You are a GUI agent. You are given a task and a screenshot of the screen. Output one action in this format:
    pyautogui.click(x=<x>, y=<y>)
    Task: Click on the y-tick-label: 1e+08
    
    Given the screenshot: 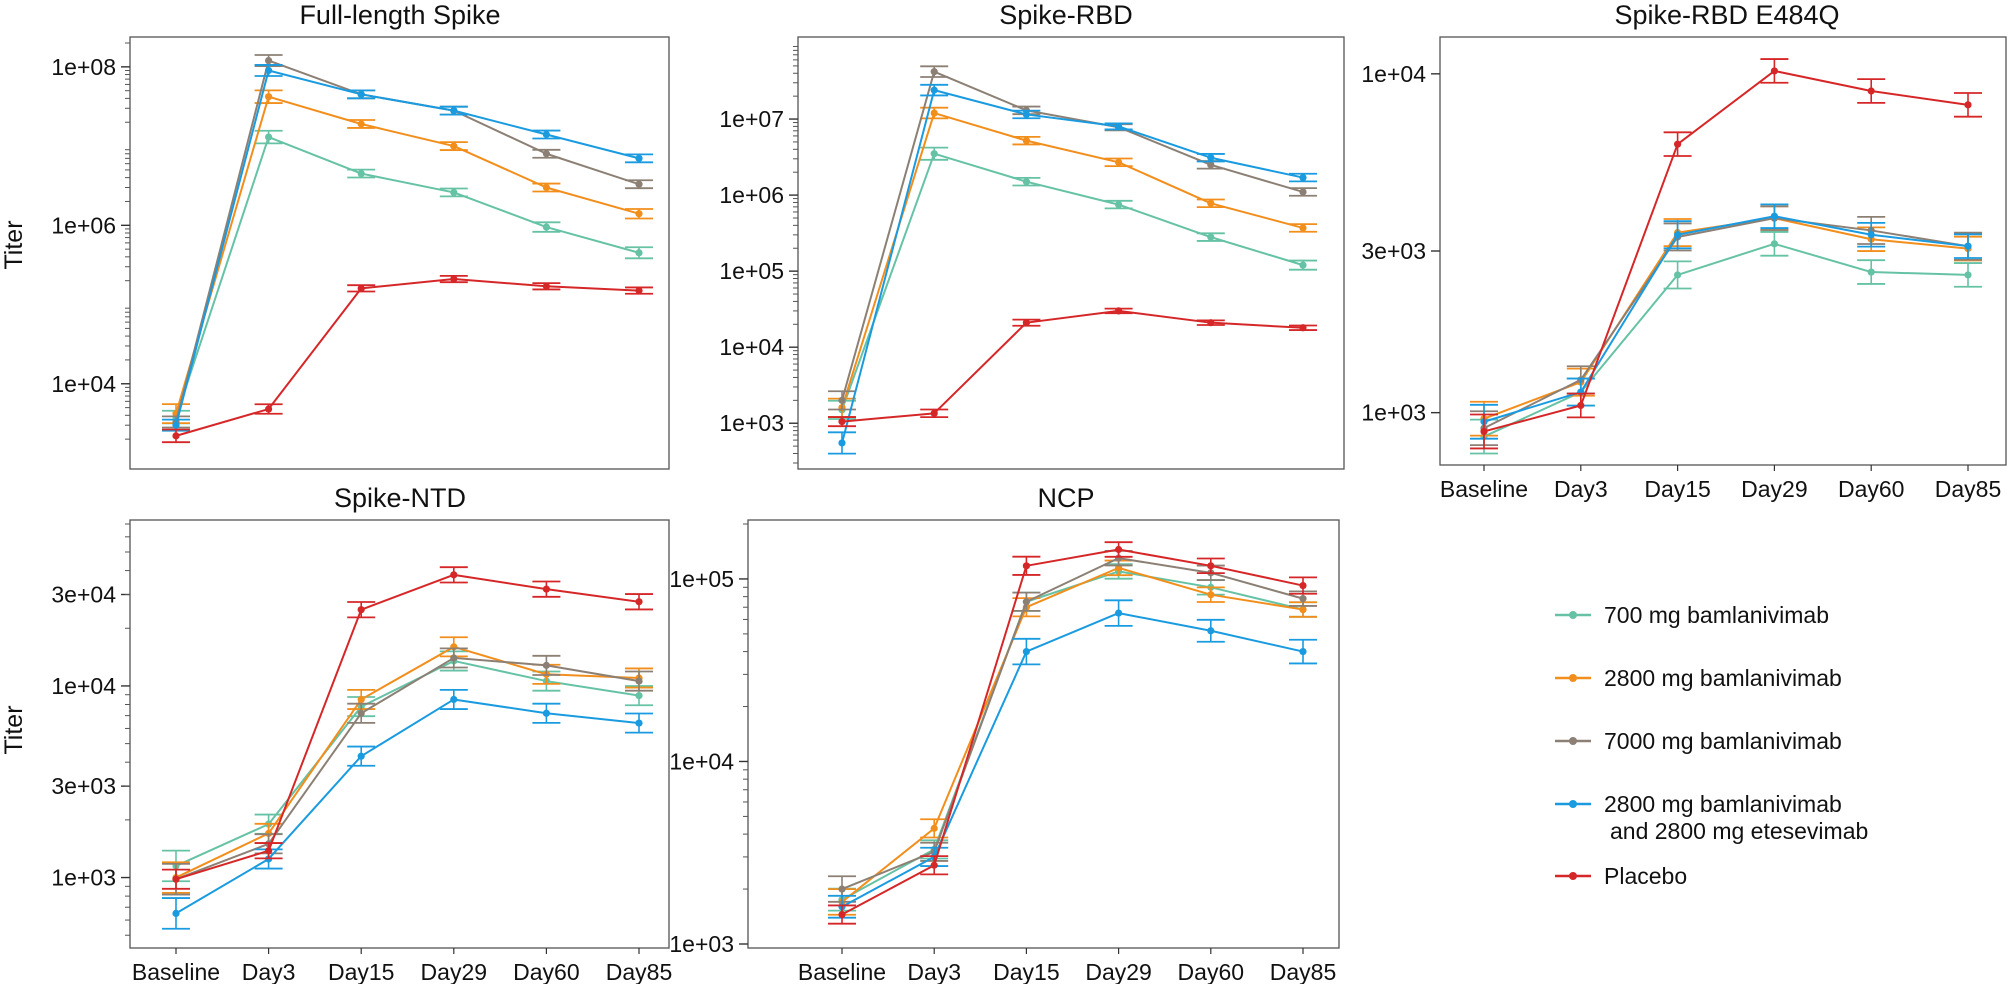 What is the action you would take?
    pyautogui.click(x=83, y=67)
    